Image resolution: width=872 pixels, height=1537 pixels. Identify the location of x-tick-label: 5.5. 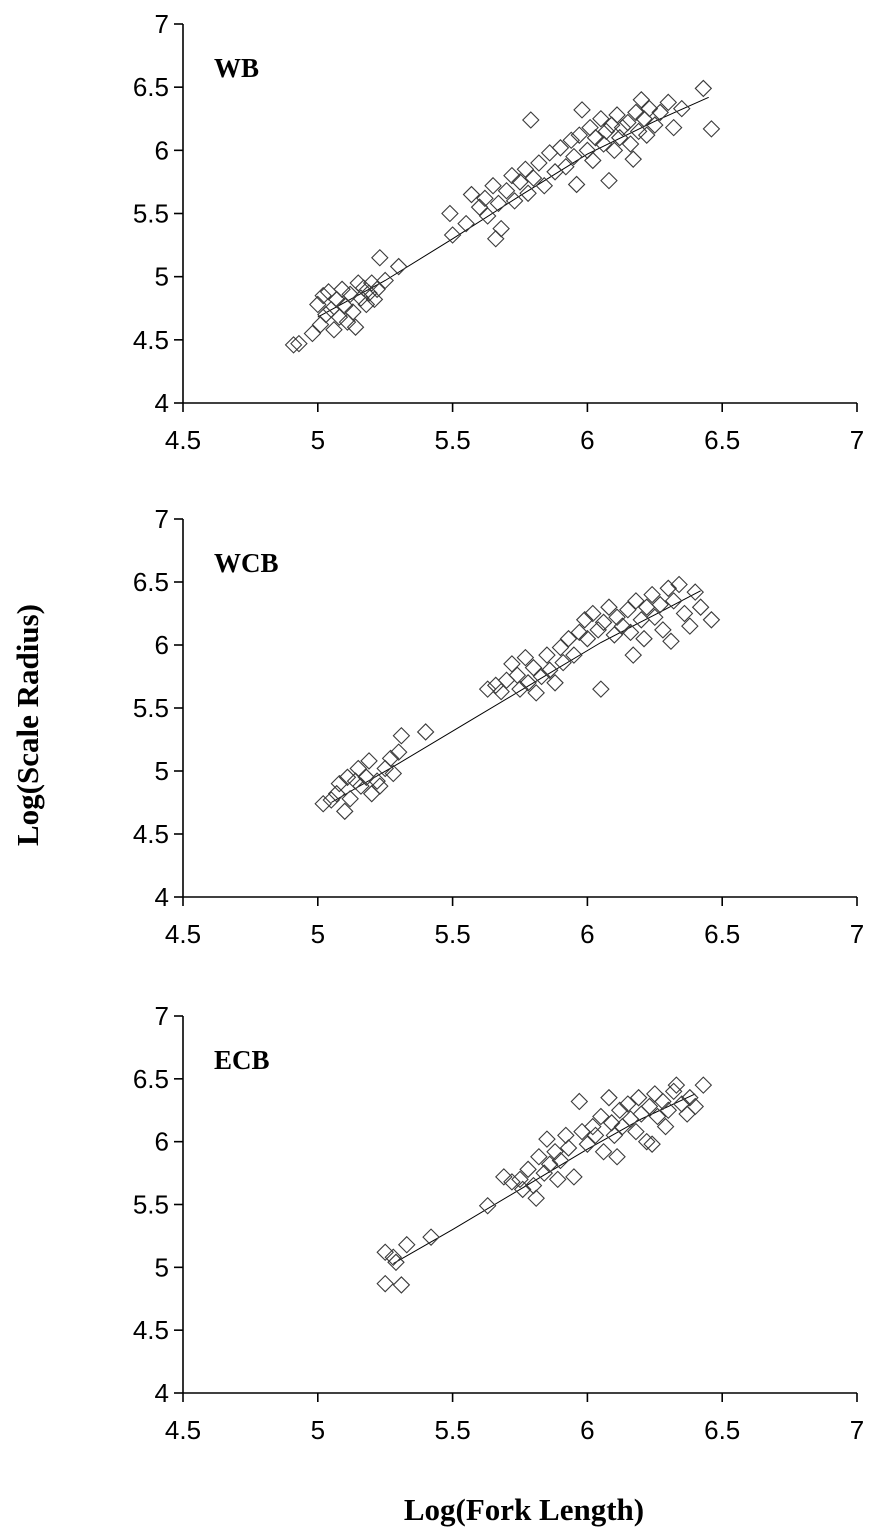
(453, 934).